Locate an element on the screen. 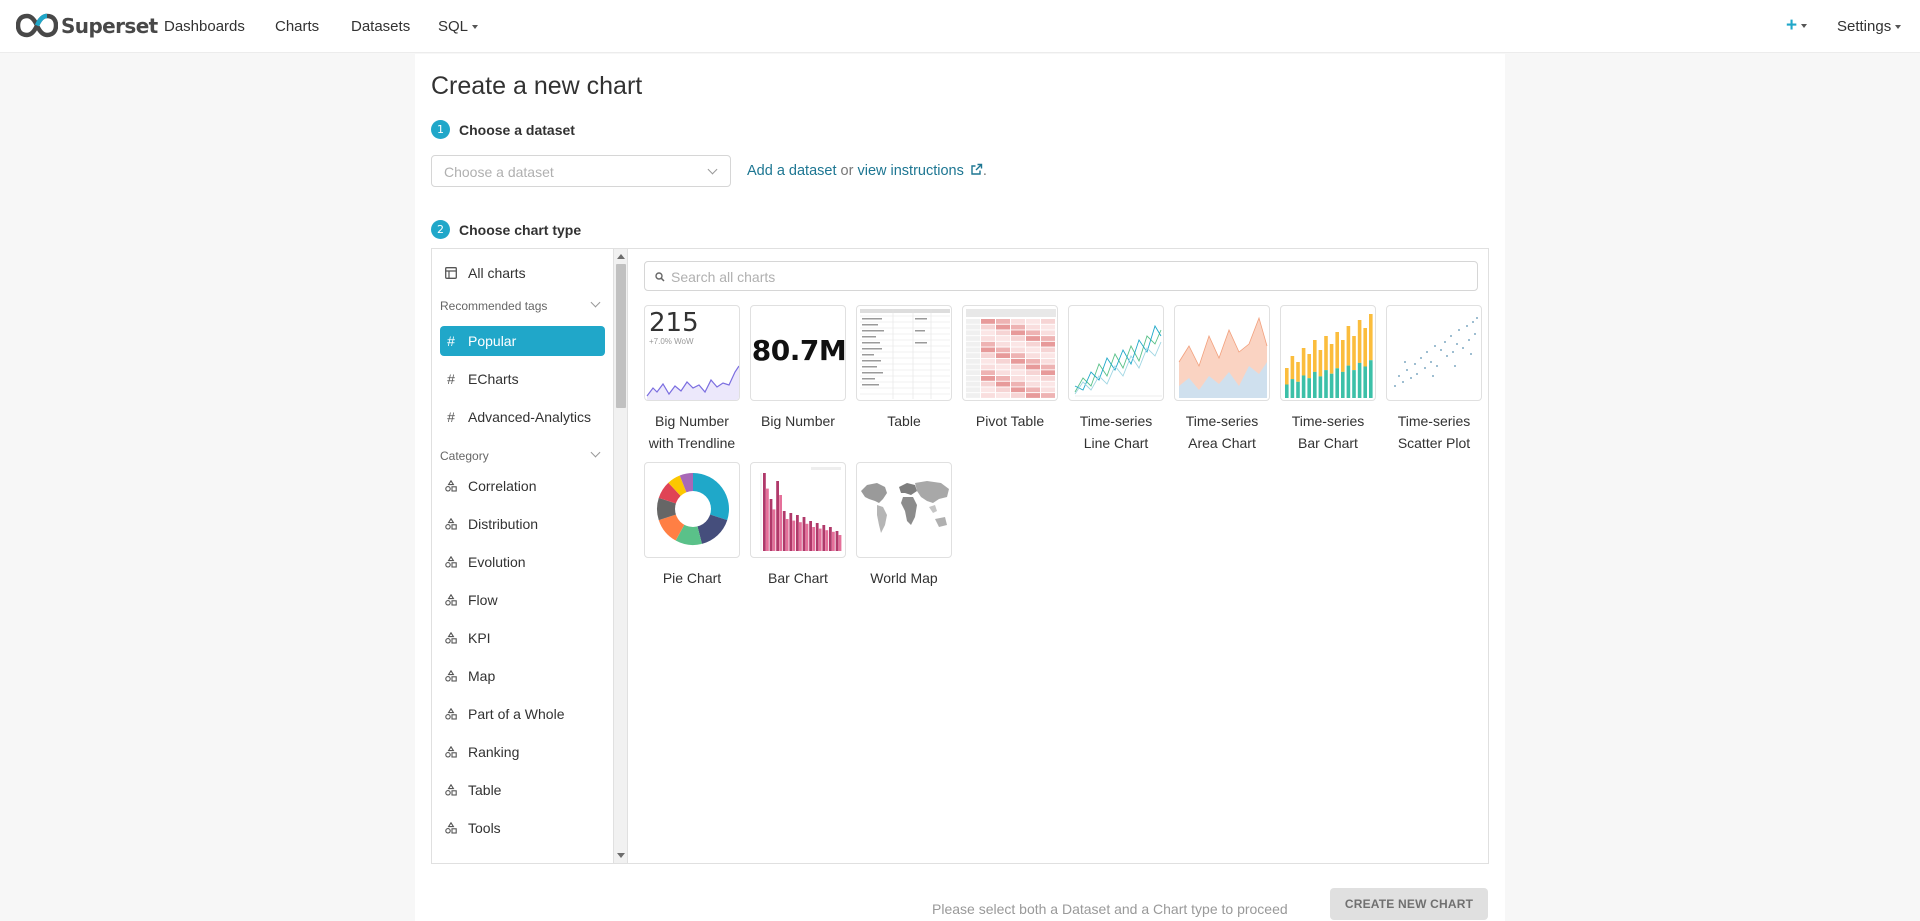 The height and width of the screenshot is (921, 1920). section-label: Recommended tags is located at coordinates (494, 306).